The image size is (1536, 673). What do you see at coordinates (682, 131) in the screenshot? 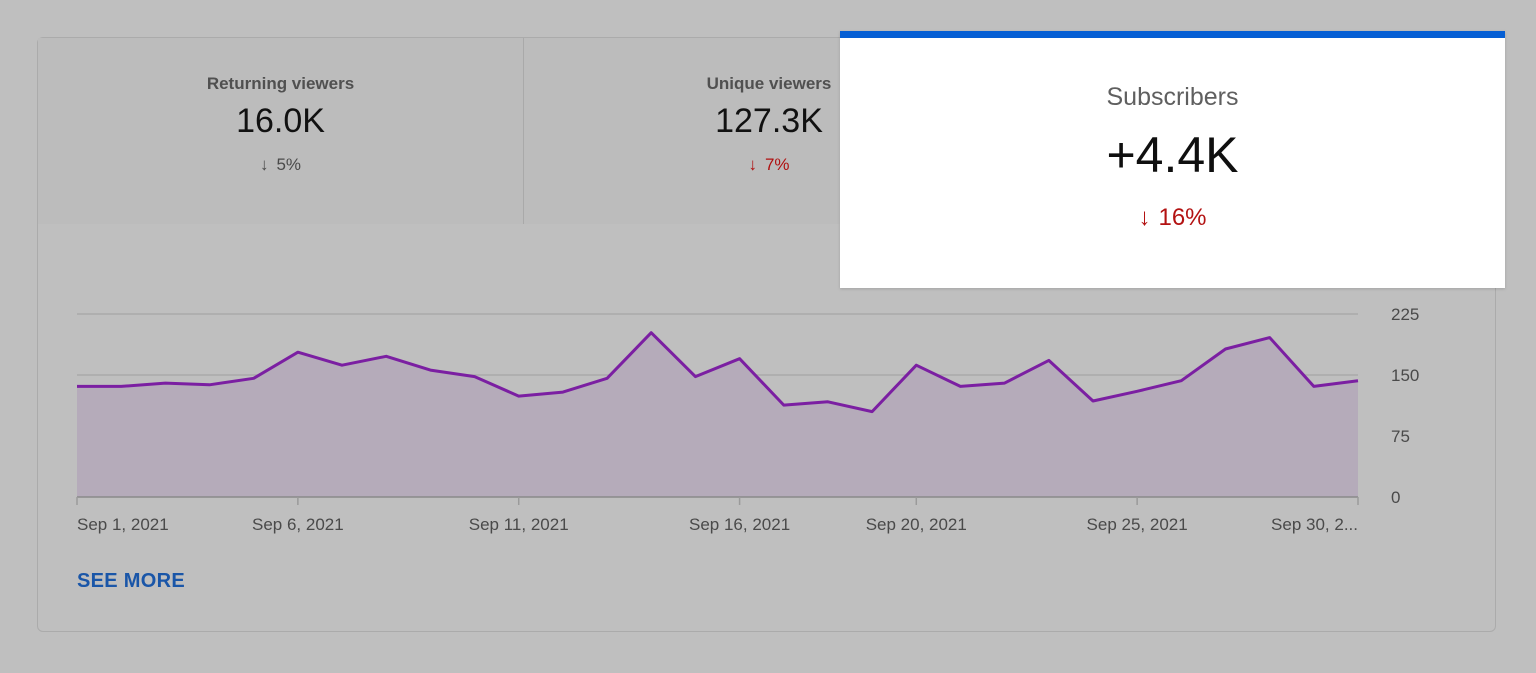
I see `metric-tab-unique-viewers: Unique viewers 127.3K ↓ 7%` at bounding box center [682, 131].